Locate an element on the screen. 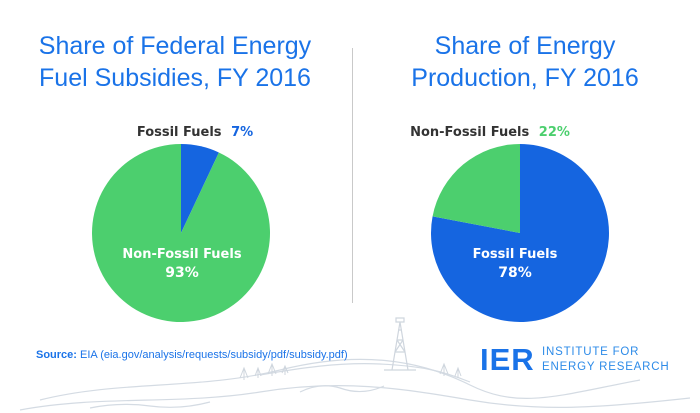  hills-lines is located at coordinates (355, 384).